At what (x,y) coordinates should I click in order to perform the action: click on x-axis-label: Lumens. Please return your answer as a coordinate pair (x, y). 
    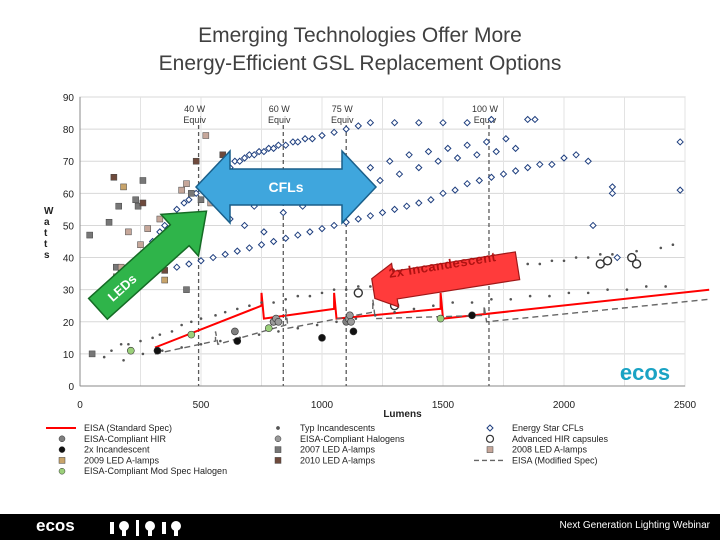
    Looking at the image, I should click on (402, 414).